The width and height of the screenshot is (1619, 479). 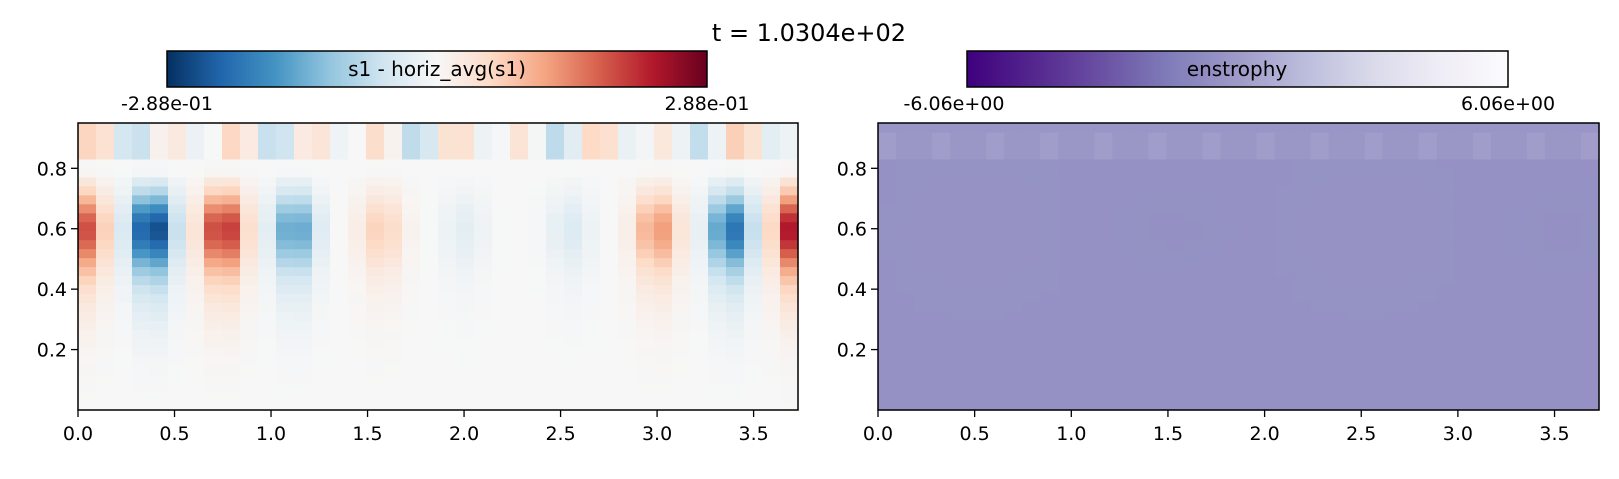 What do you see at coordinates (852, 169) in the screenshot?
I see `y-tick-label: 0.8` at bounding box center [852, 169].